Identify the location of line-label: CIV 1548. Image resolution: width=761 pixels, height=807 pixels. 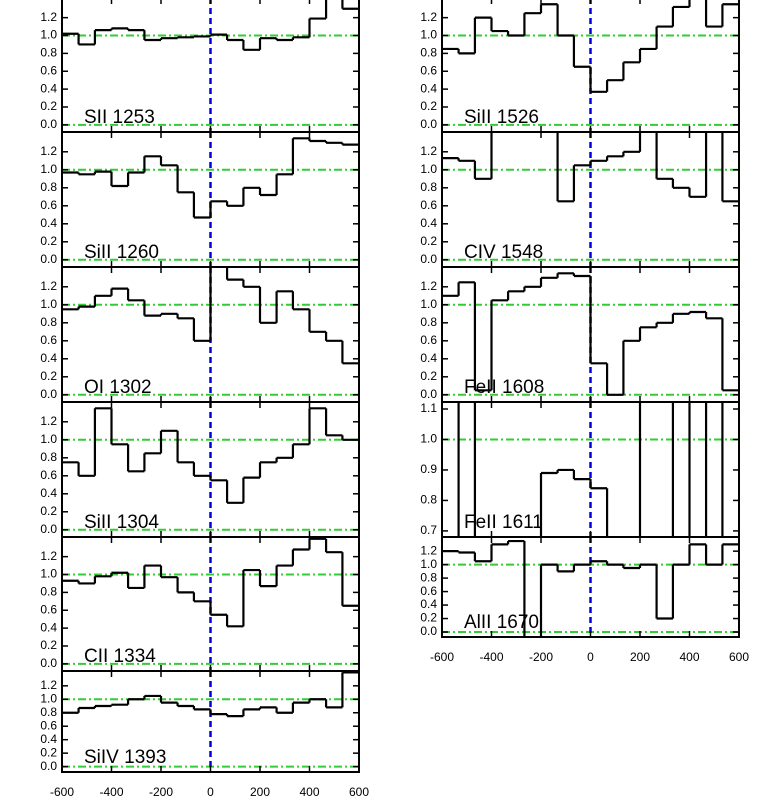
(503, 252).